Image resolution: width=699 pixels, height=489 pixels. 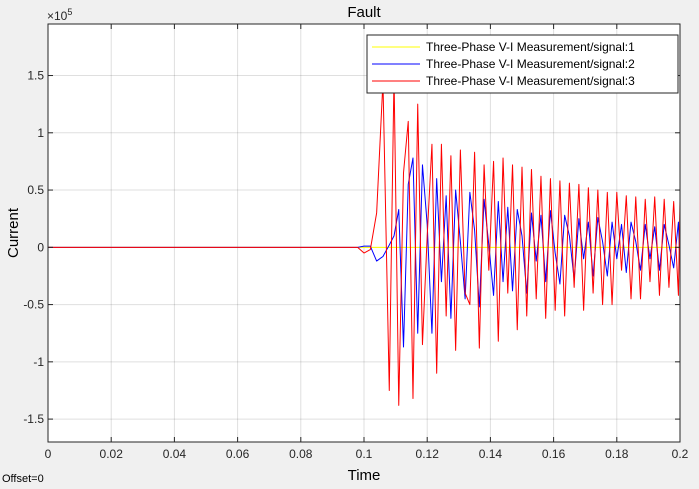 I want to click on offset-text: Offset=0, so click(x=23, y=479).